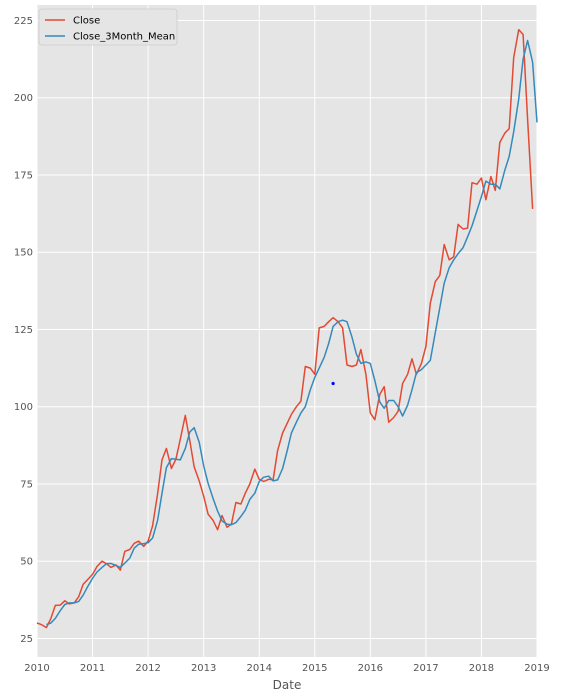 The width and height of the screenshot is (564, 700). I want to click on y-tick-label: 225, so click(23, 21).